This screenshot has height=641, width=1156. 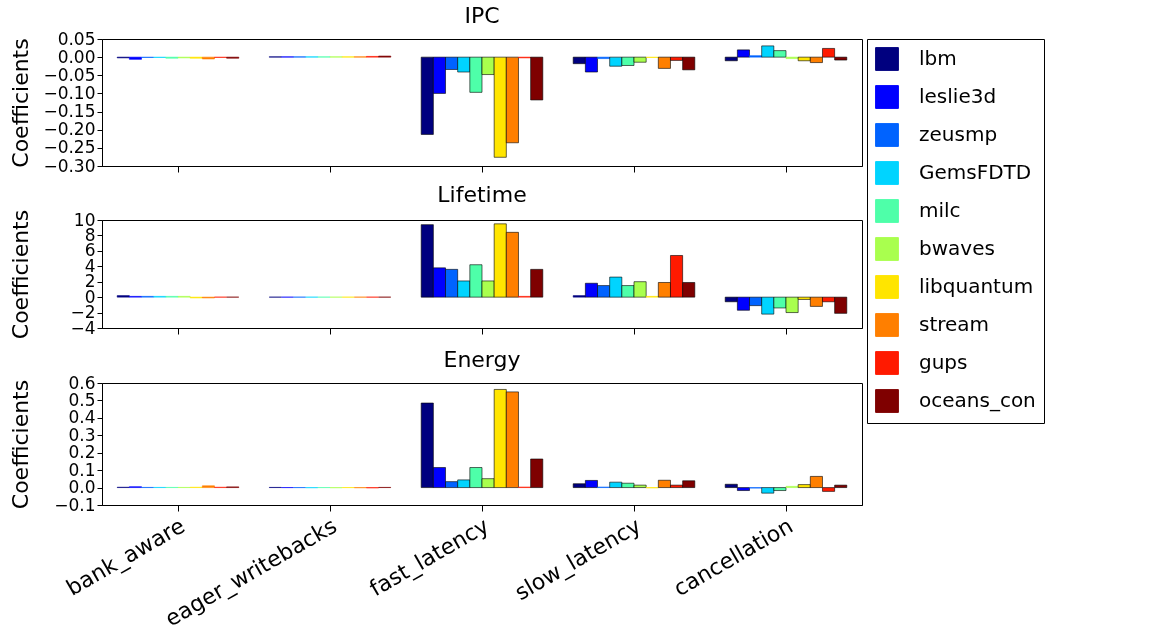 What do you see at coordinates (69, 165) in the screenshot?
I see `y-tick-label: −0.30` at bounding box center [69, 165].